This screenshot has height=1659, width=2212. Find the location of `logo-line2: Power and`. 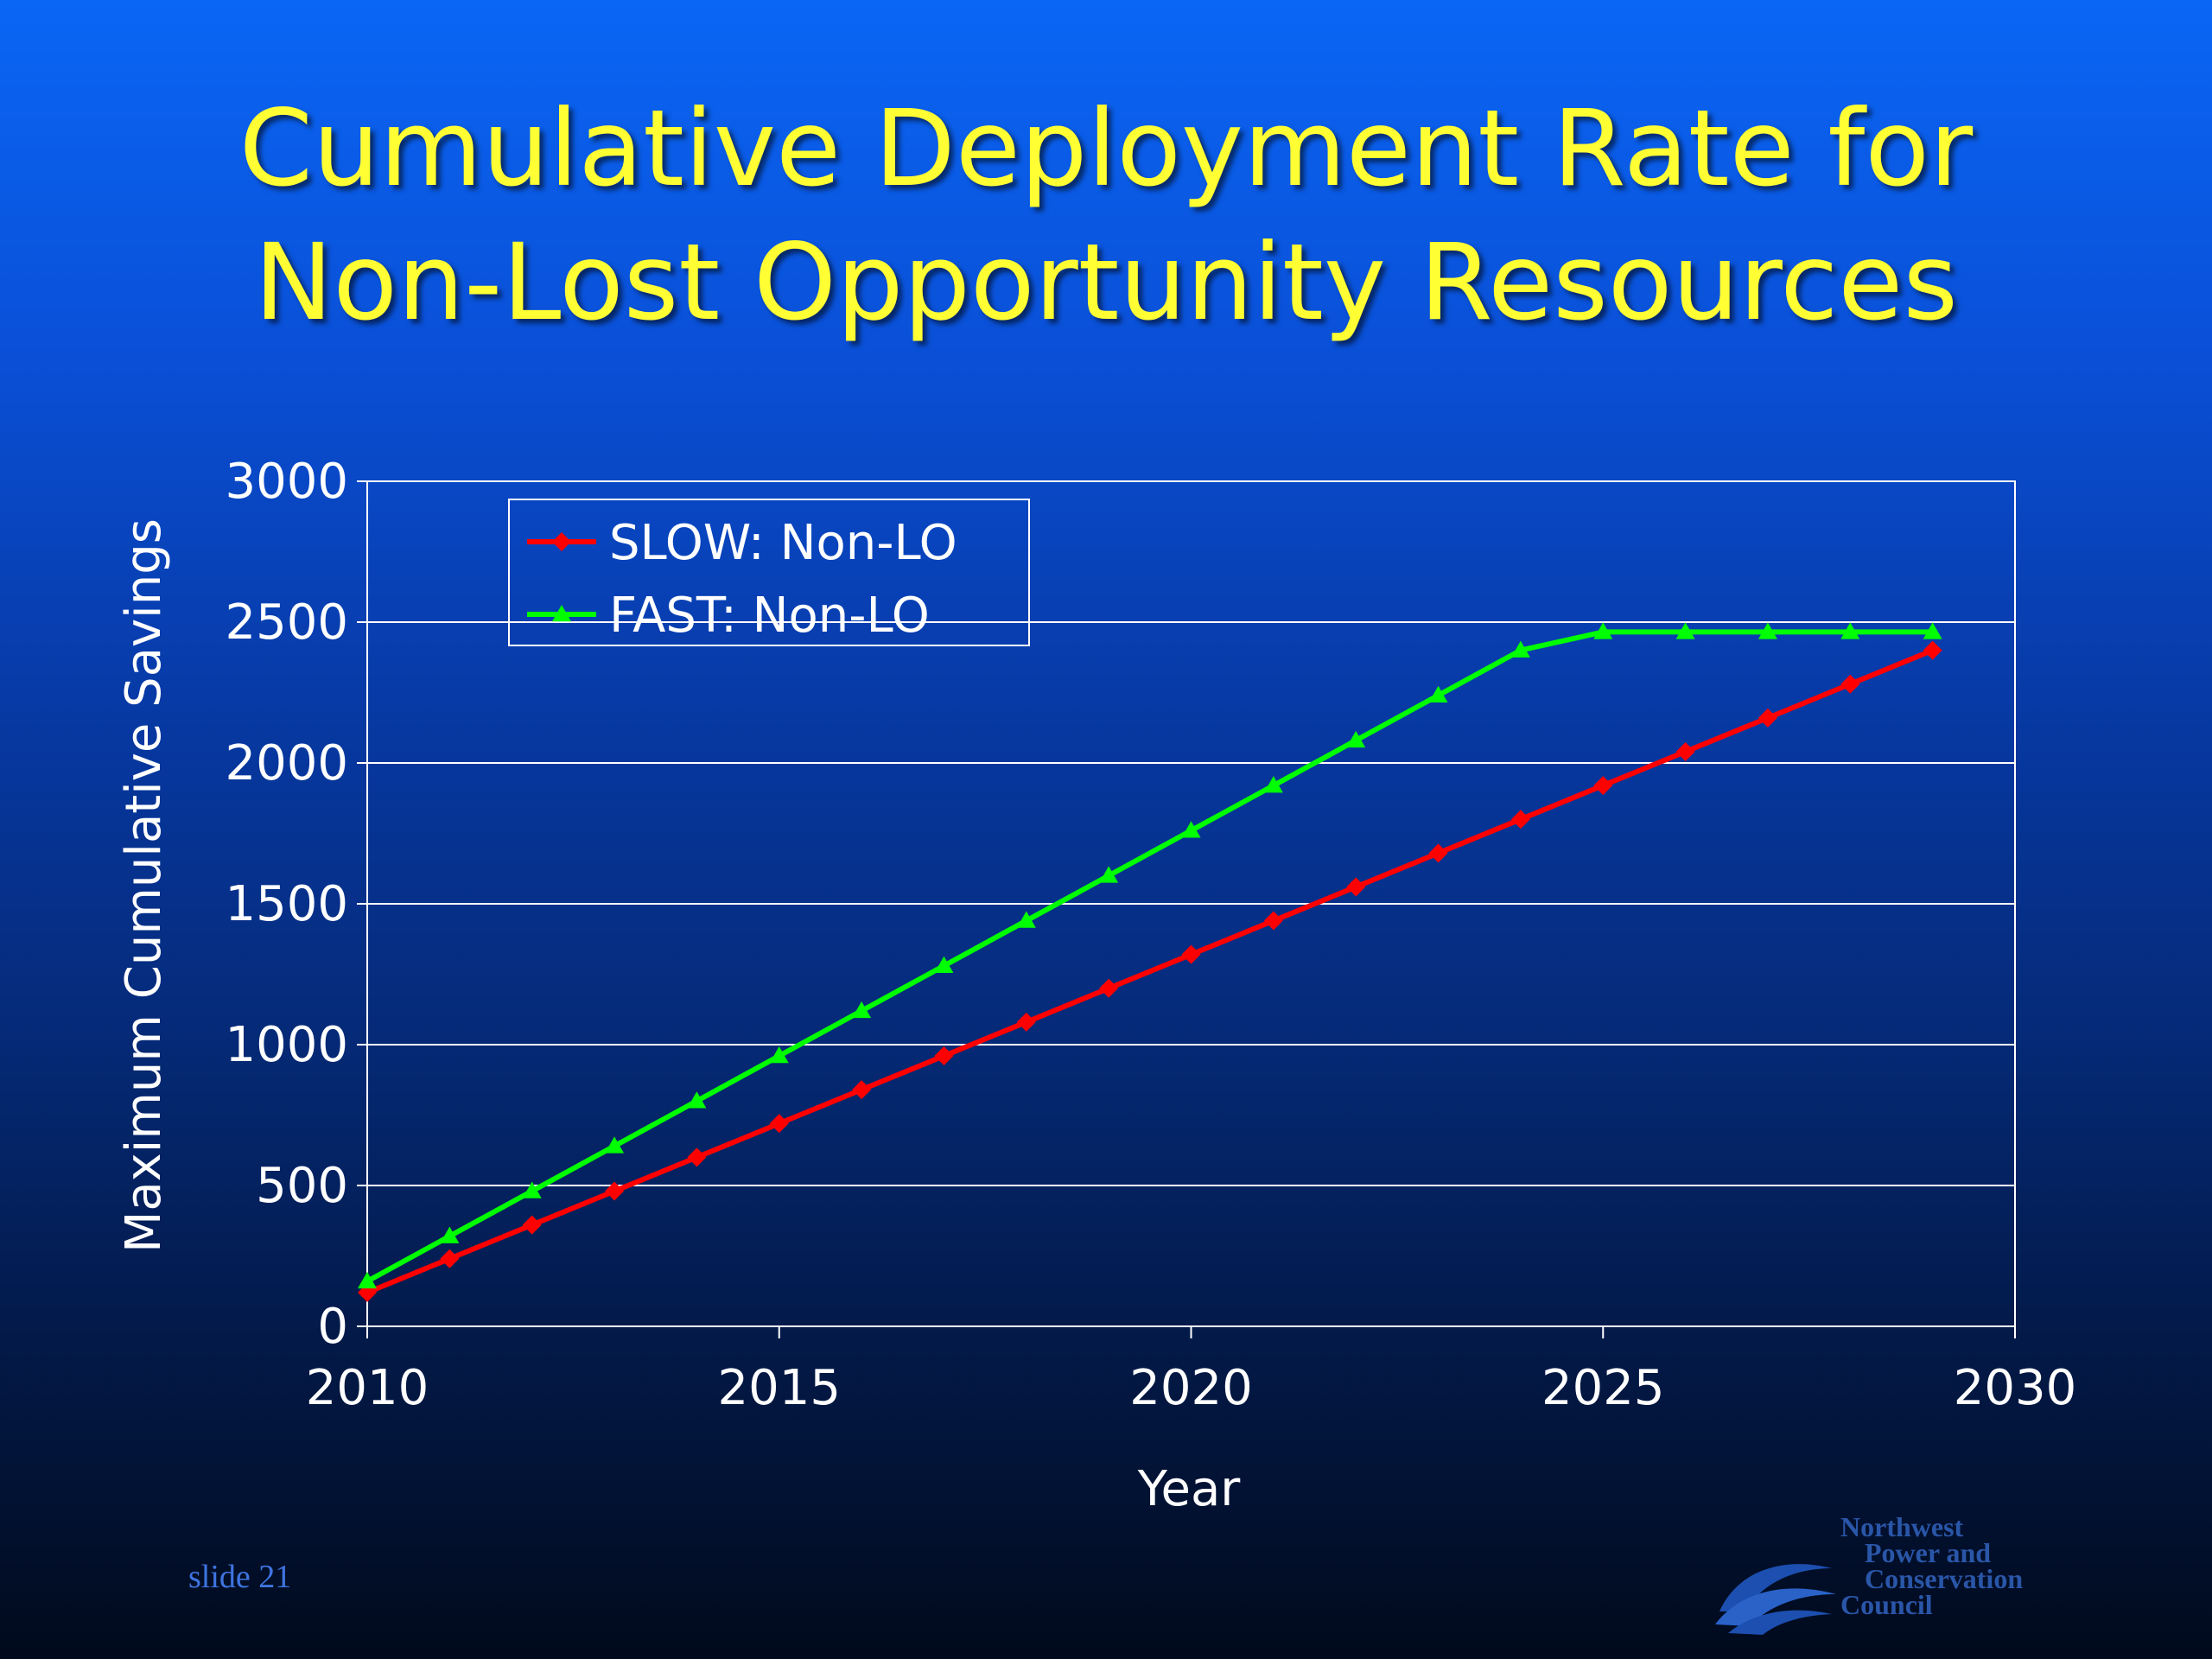

logo-line2: Power and is located at coordinates (1928, 1552).